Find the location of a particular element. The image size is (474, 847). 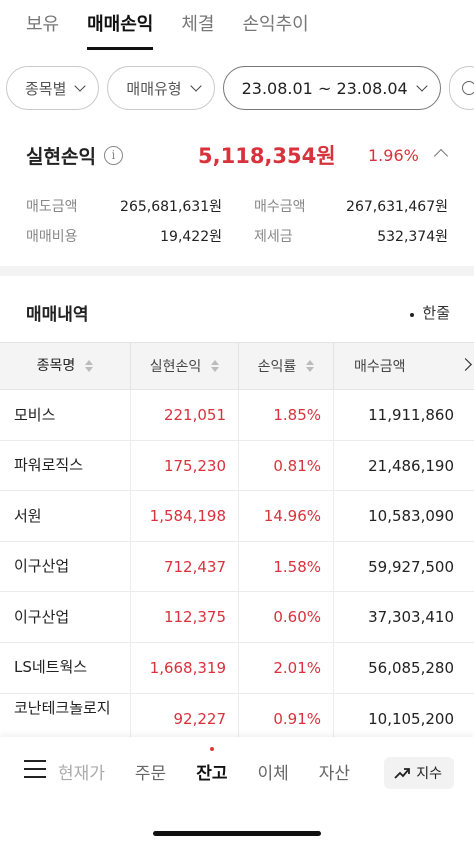

info-icon: i is located at coordinates (113, 155).